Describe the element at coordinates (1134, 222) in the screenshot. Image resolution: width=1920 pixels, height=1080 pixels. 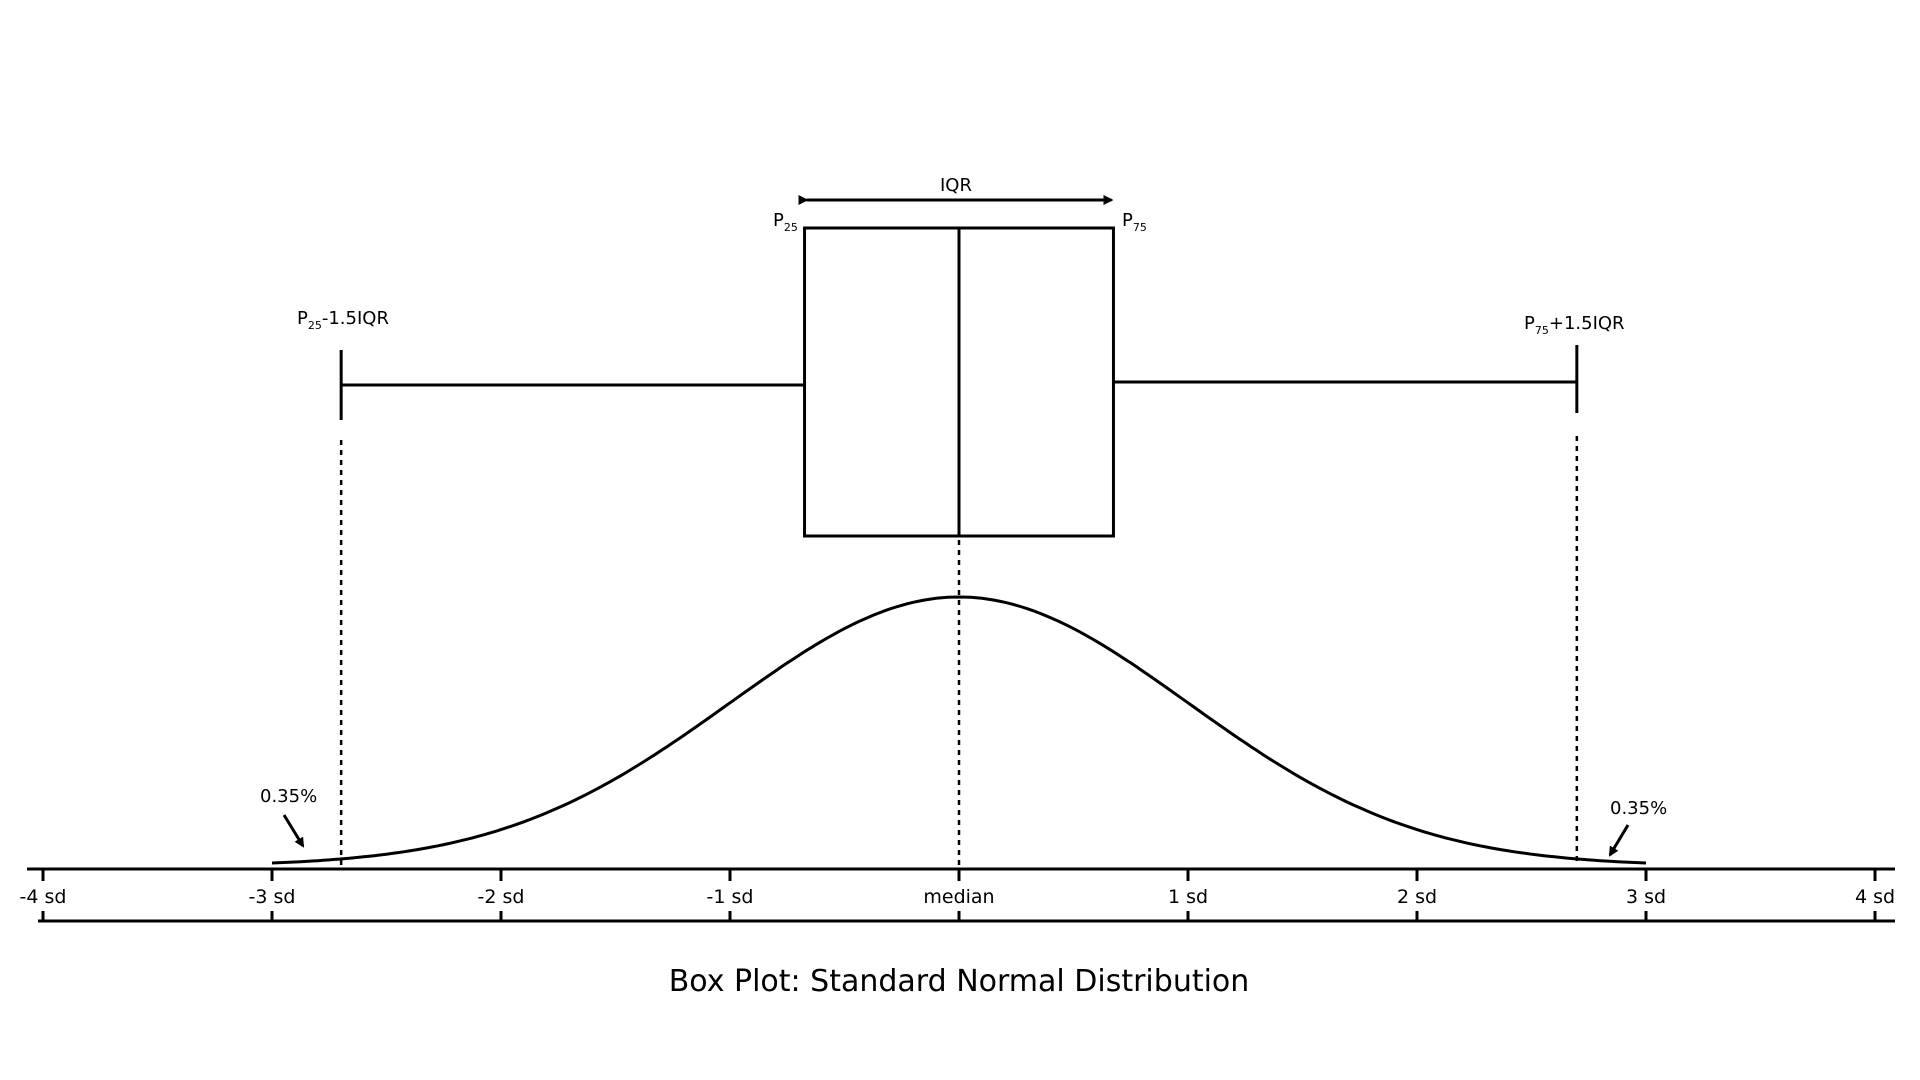
I see `p75-label: P75` at that location.